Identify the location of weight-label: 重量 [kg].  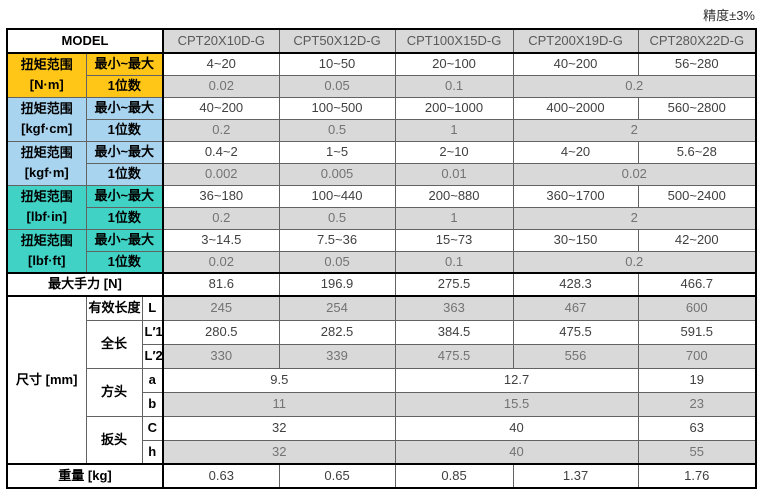
(85, 476).